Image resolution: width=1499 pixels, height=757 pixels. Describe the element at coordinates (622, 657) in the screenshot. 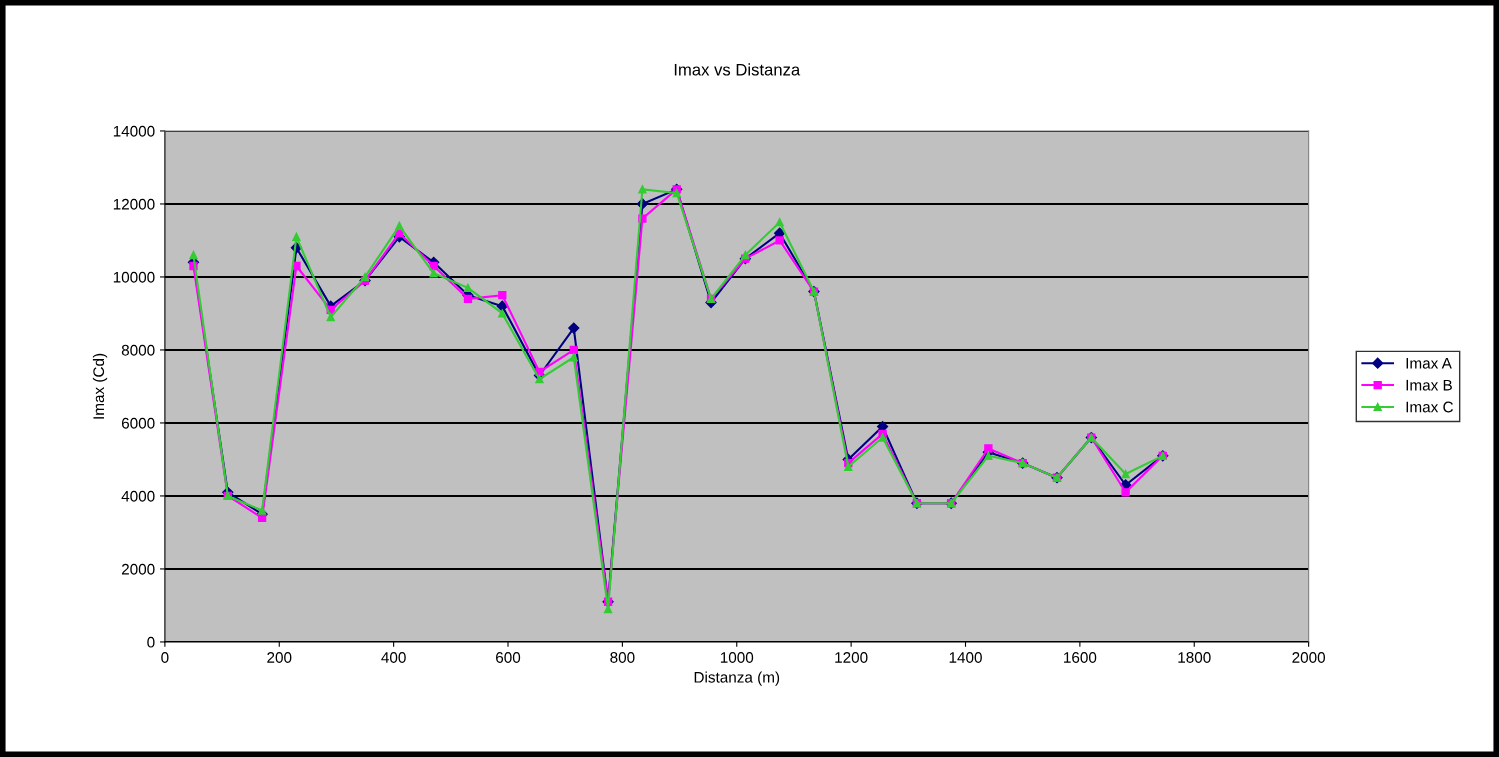

I see `x-tick-label: 800` at that location.